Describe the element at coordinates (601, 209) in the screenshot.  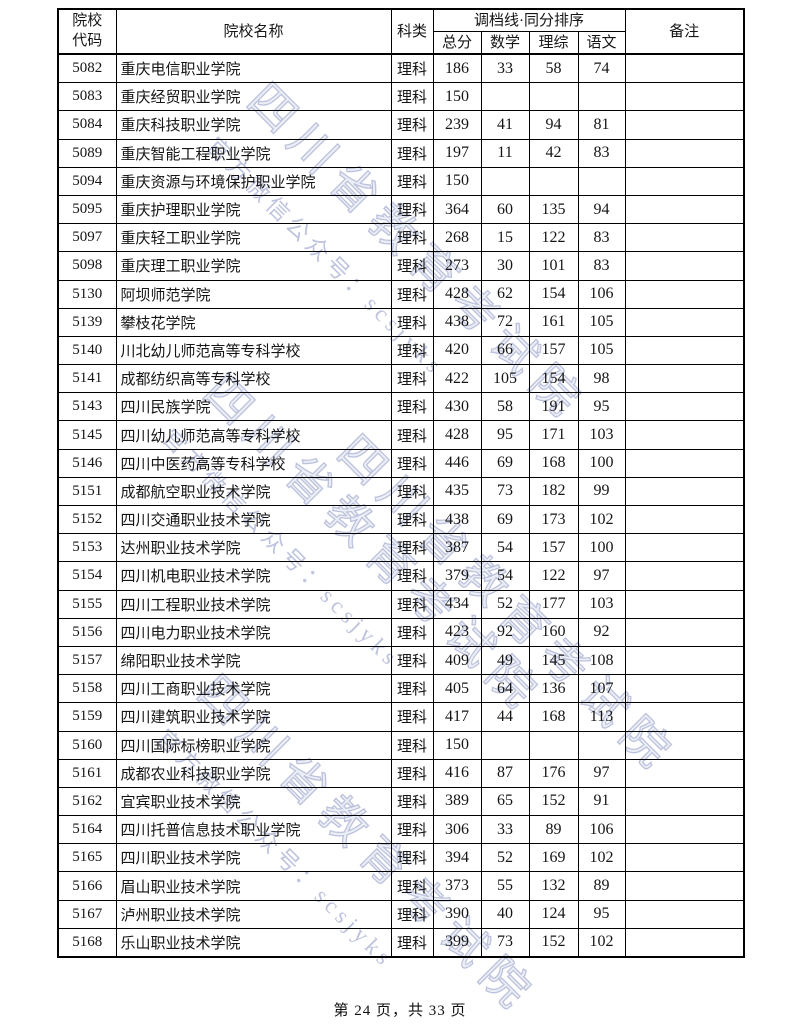
I see `cell-chinese: 94` at that location.